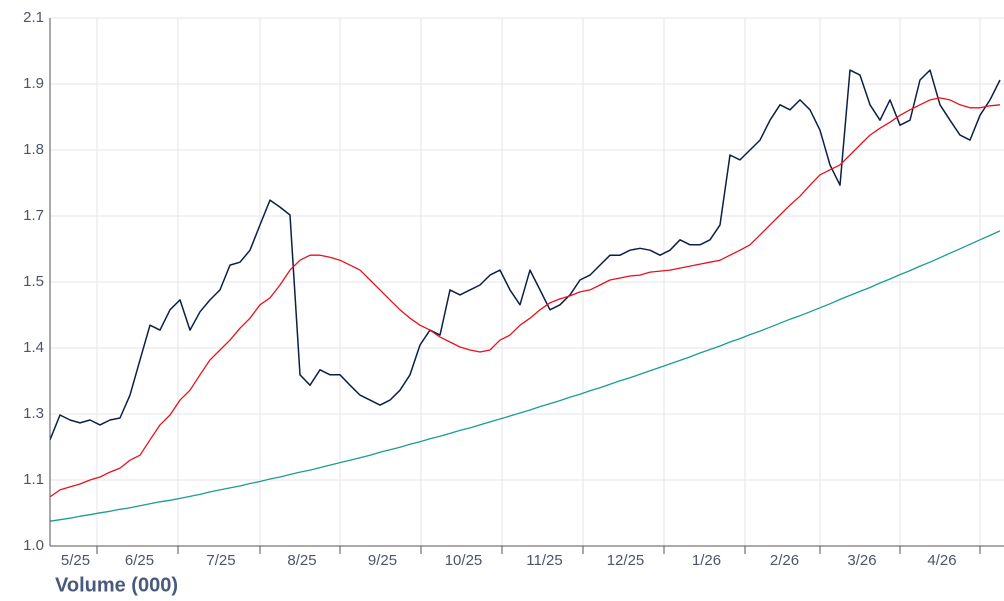  What do you see at coordinates (626, 560) in the screenshot?
I see `x-tick-label: 12/25` at bounding box center [626, 560].